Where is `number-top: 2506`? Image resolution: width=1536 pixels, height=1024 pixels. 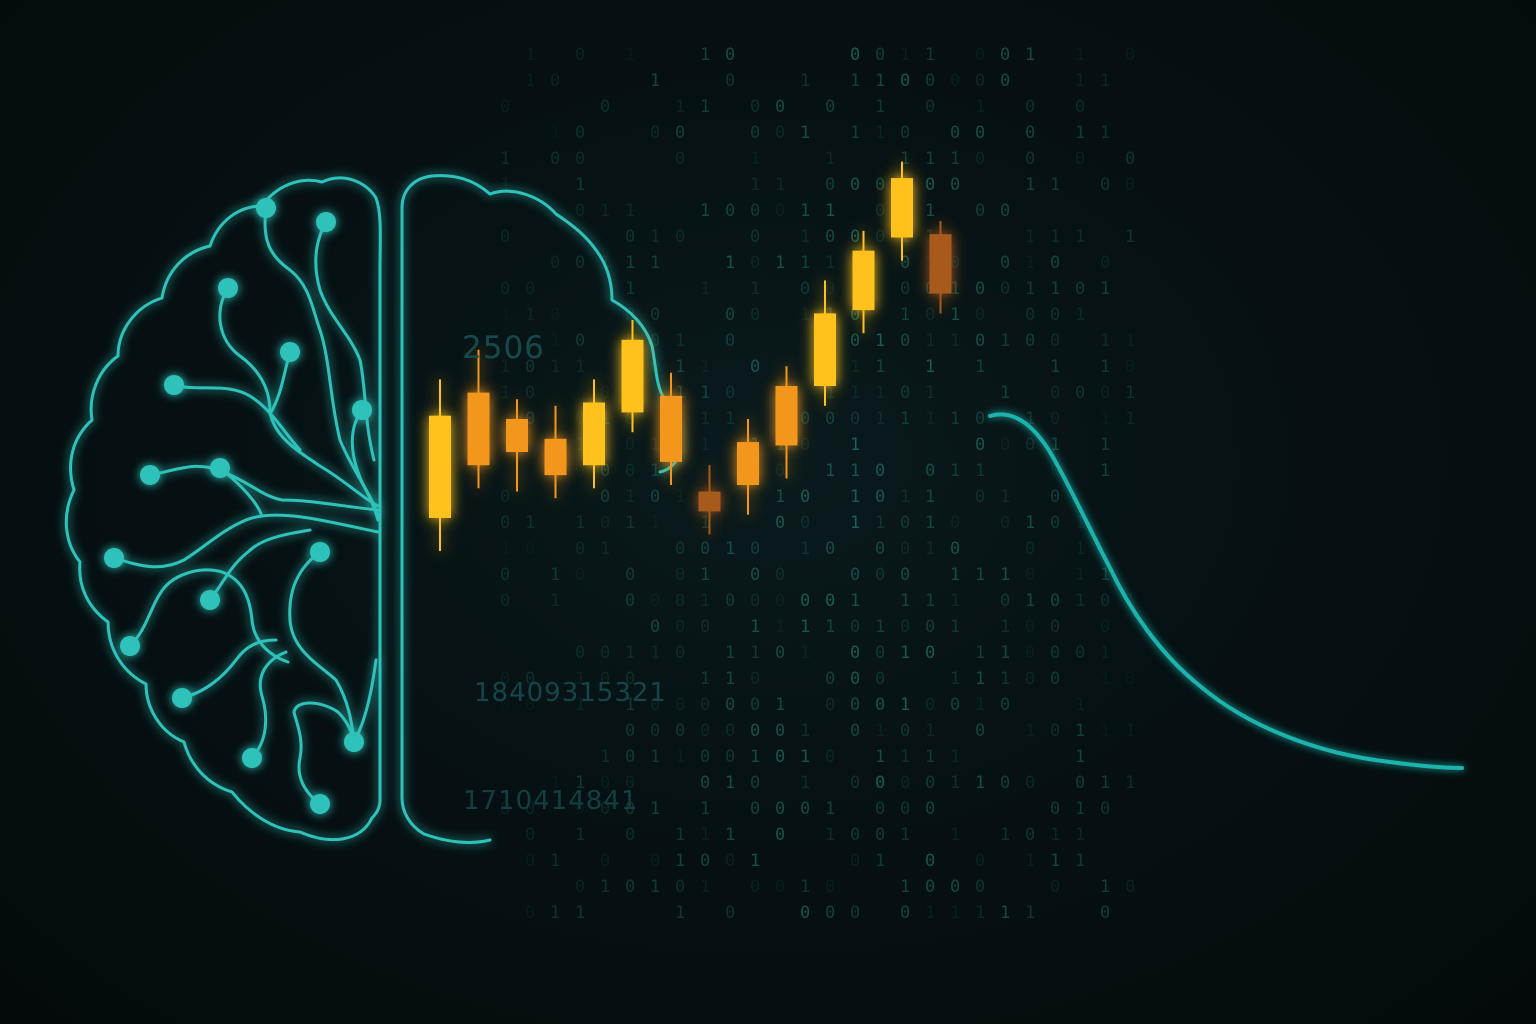
number-top: 2506 is located at coordinates (503, 348).